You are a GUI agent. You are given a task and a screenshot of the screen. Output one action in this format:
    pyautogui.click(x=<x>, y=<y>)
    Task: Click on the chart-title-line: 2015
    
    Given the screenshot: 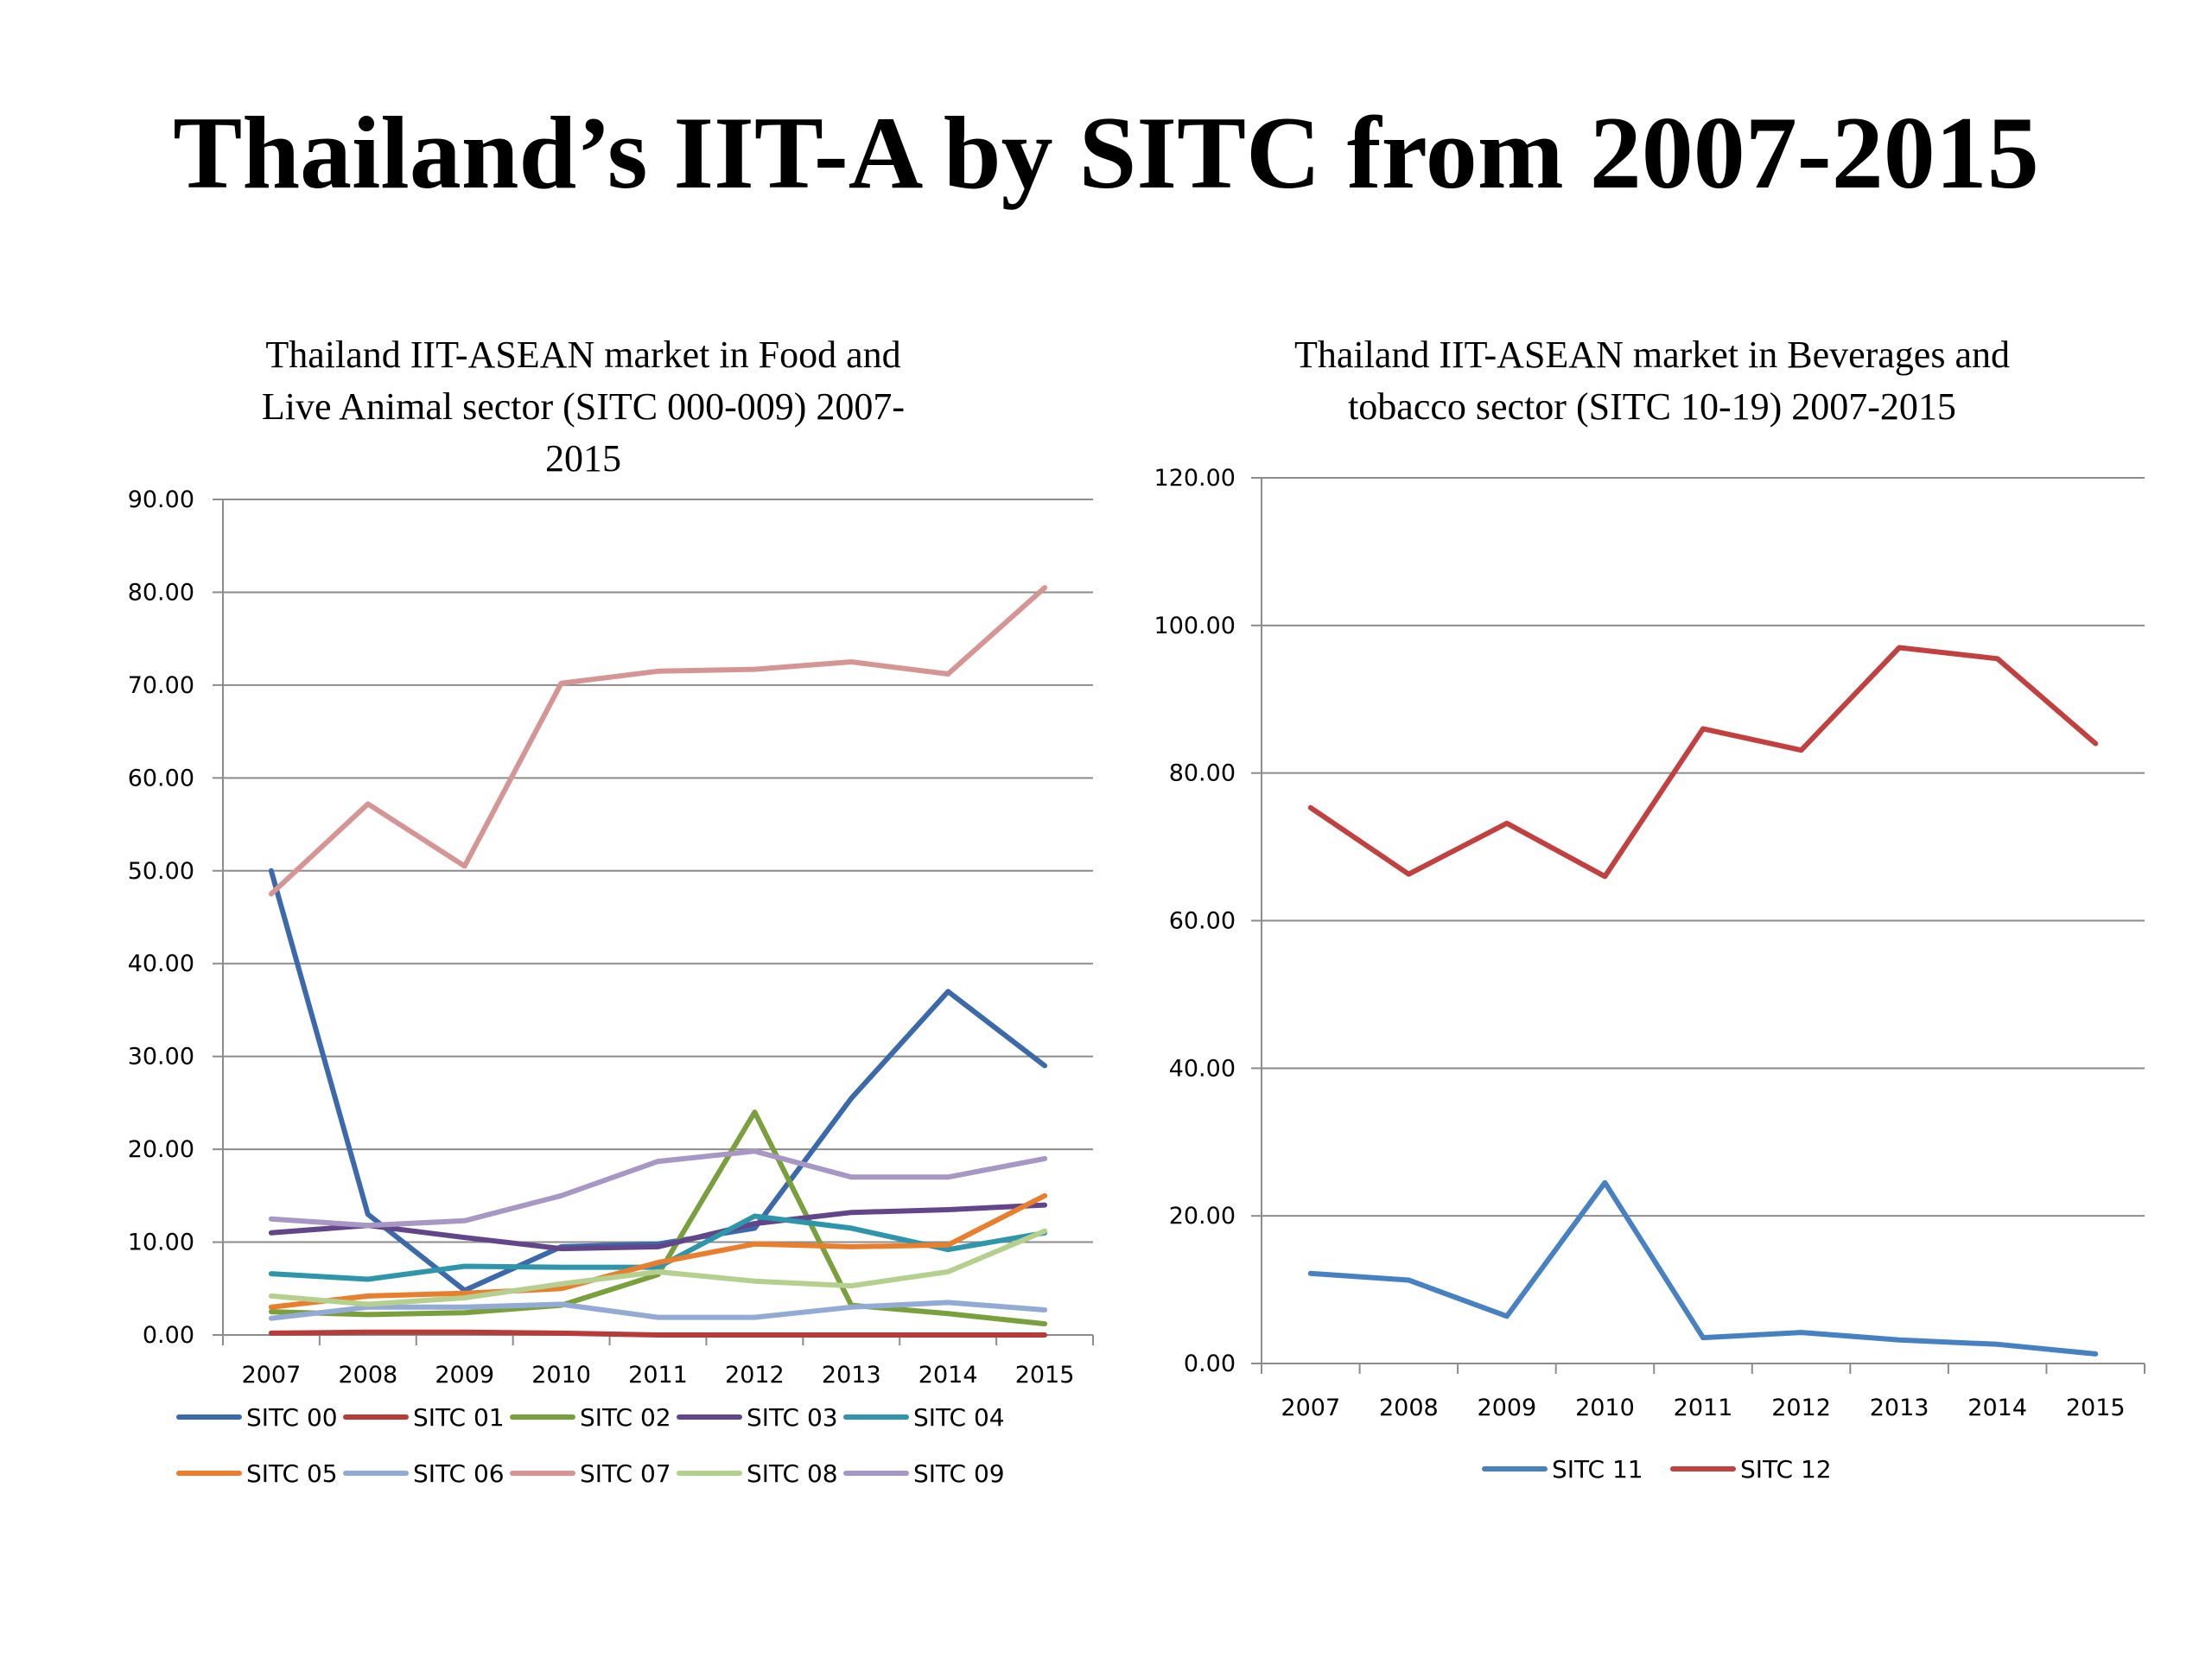 What is the action you would take?
    pyautogui.click(x=583, y=458)
    